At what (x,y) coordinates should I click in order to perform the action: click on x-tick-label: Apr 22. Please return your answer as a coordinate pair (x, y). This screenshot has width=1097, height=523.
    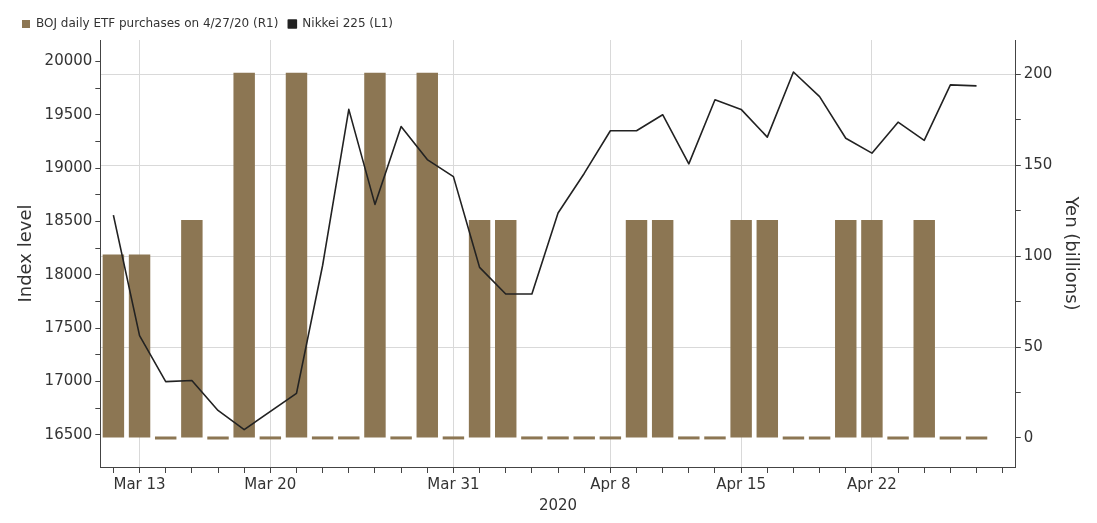
    Looking at the image, I should click on (872, 483).